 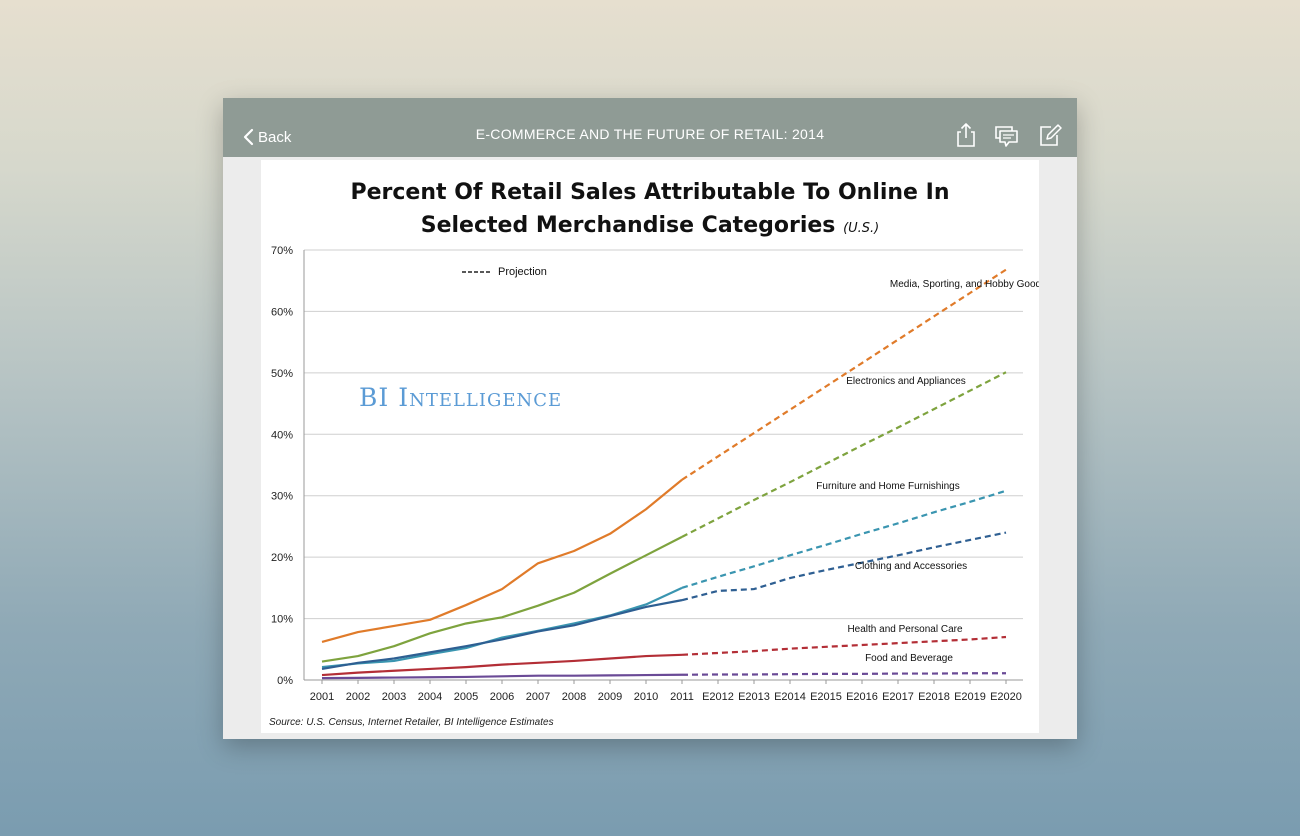 What do you see at coordinates (538, 697) in the screenshot?
I see `x-tick-label: 2007` at bounding box center [538, 697].